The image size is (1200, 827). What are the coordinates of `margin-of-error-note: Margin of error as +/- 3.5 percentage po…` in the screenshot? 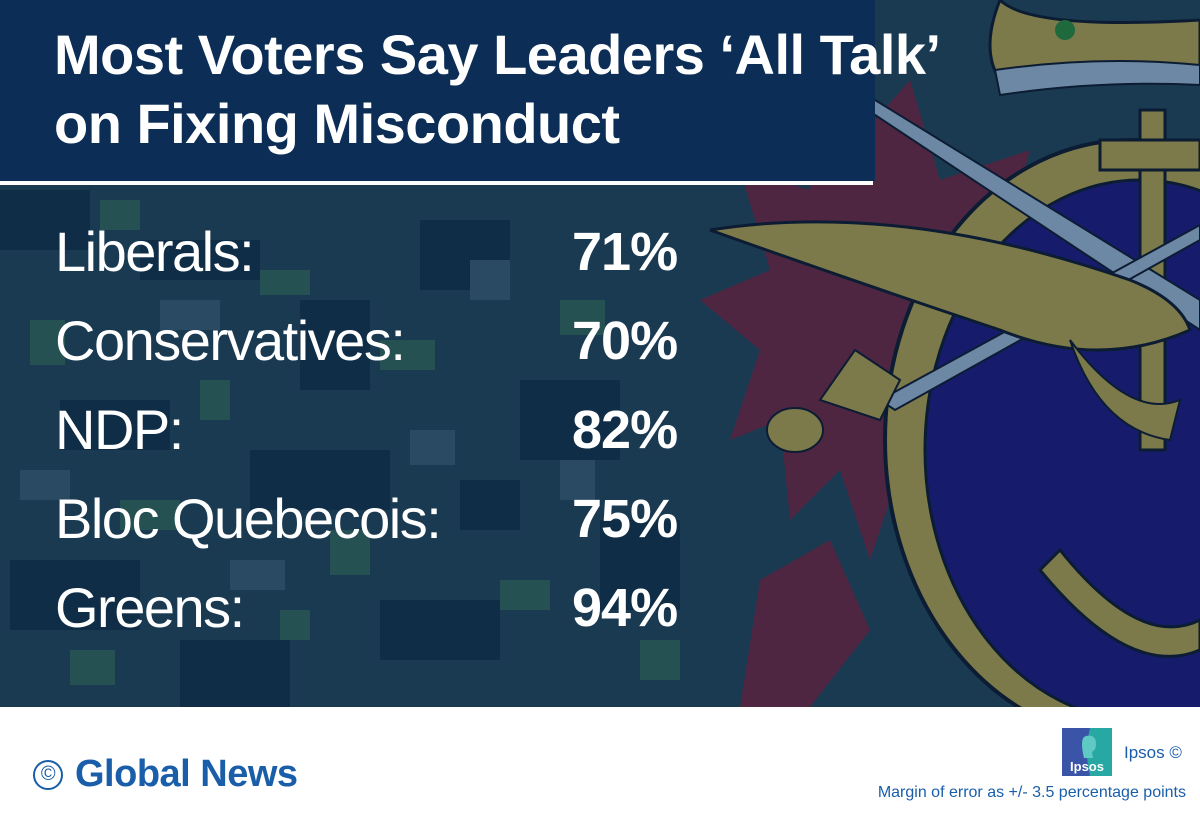 It's located at (1031, 792).